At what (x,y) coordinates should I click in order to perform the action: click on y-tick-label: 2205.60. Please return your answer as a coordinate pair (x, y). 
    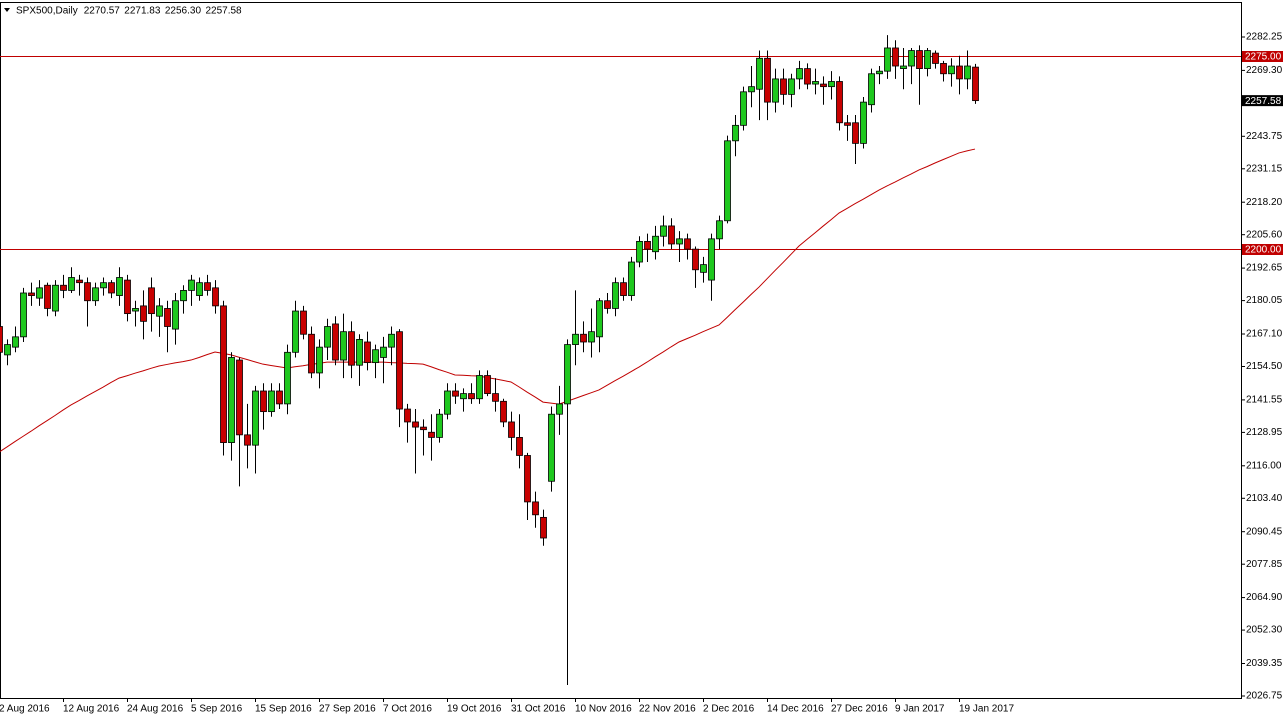
    Looking at the image, I should click on (1264, 234).